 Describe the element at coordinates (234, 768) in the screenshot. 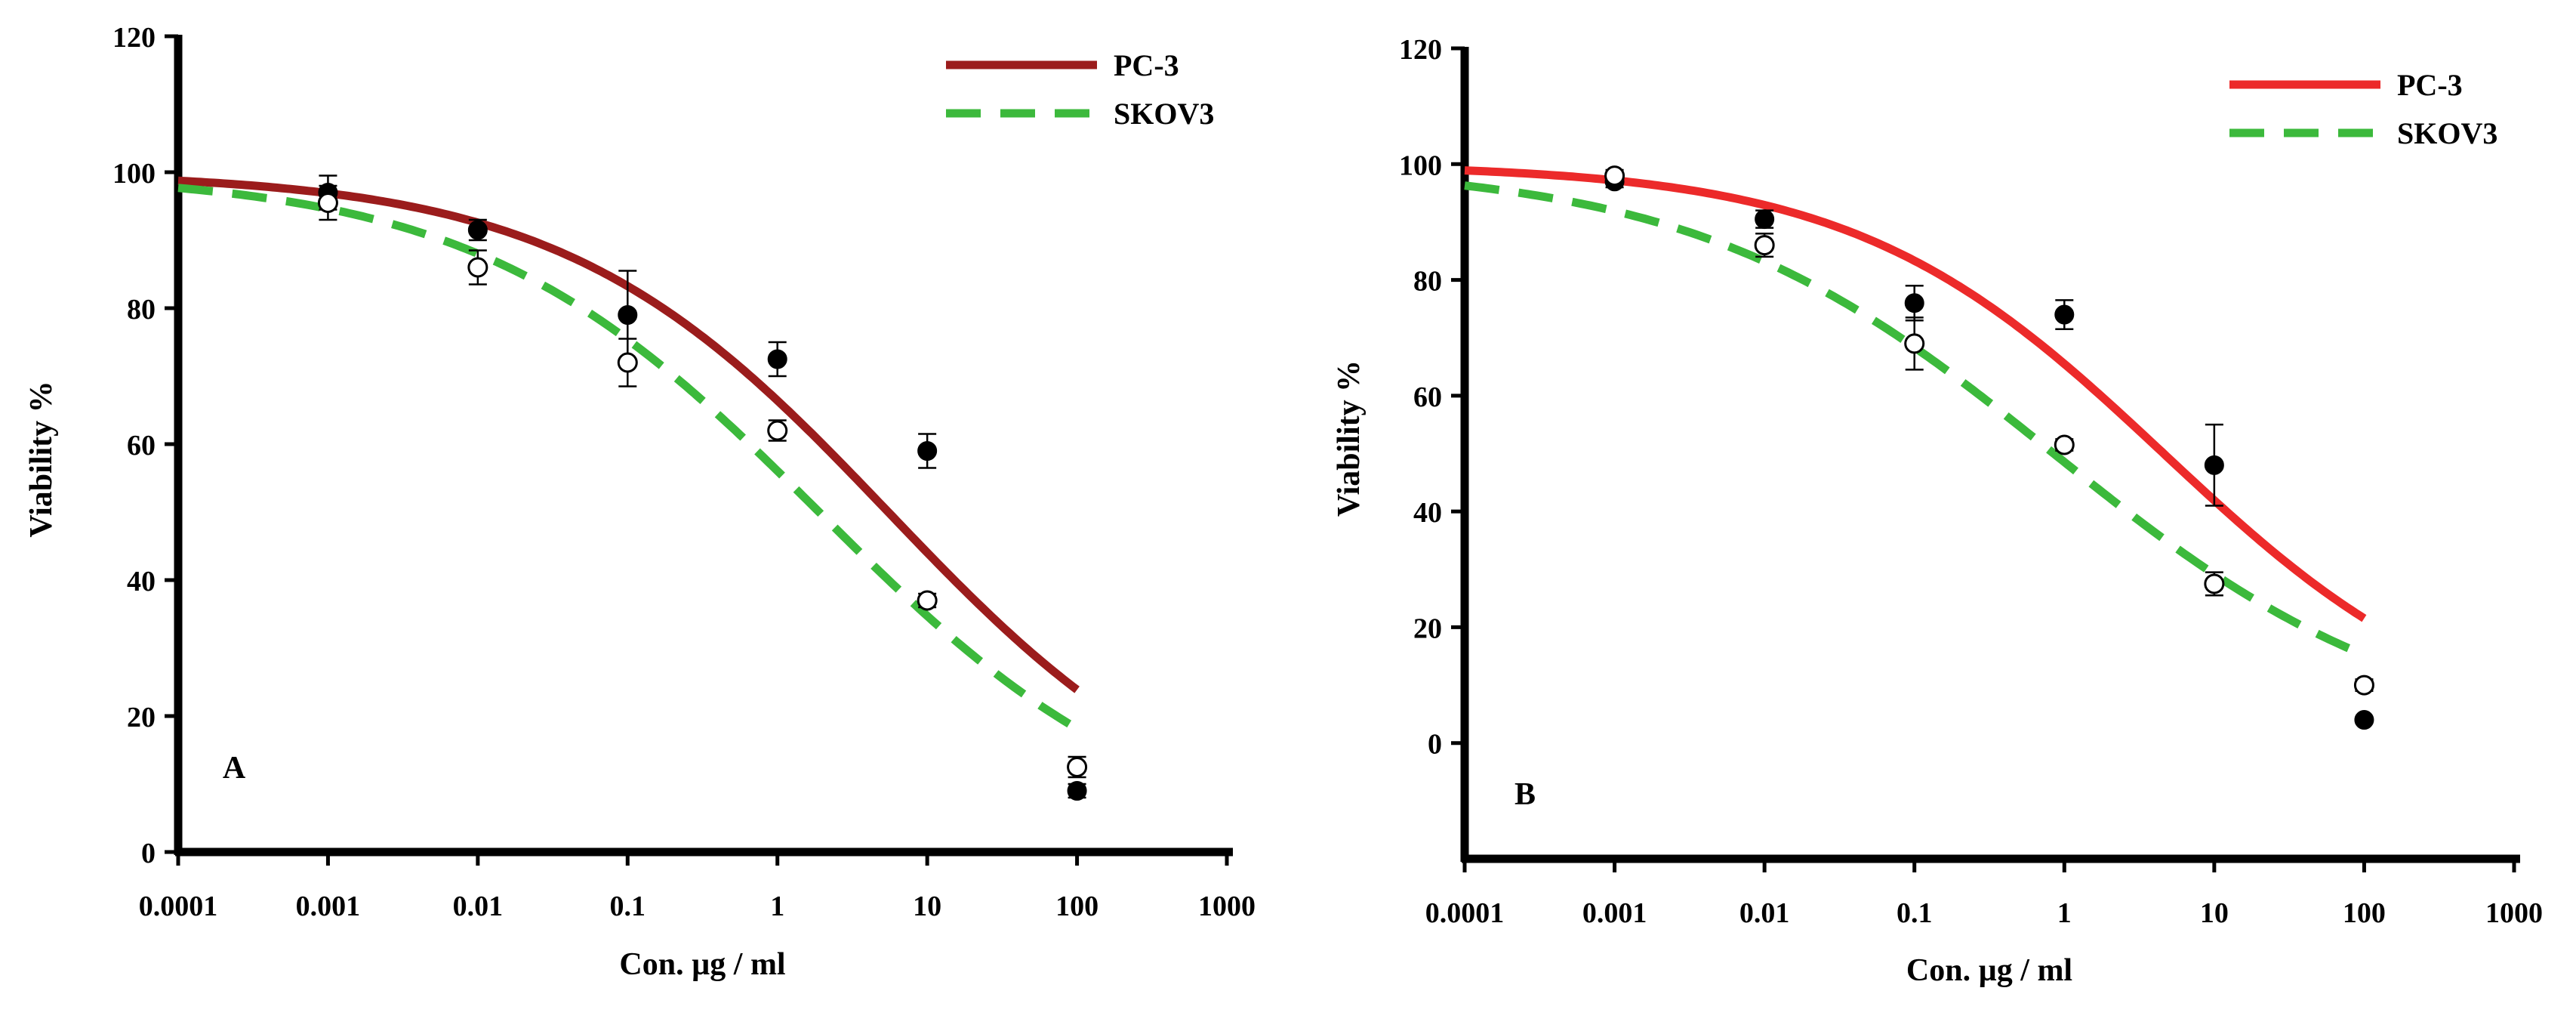

I see `panel-label: A` at that location.